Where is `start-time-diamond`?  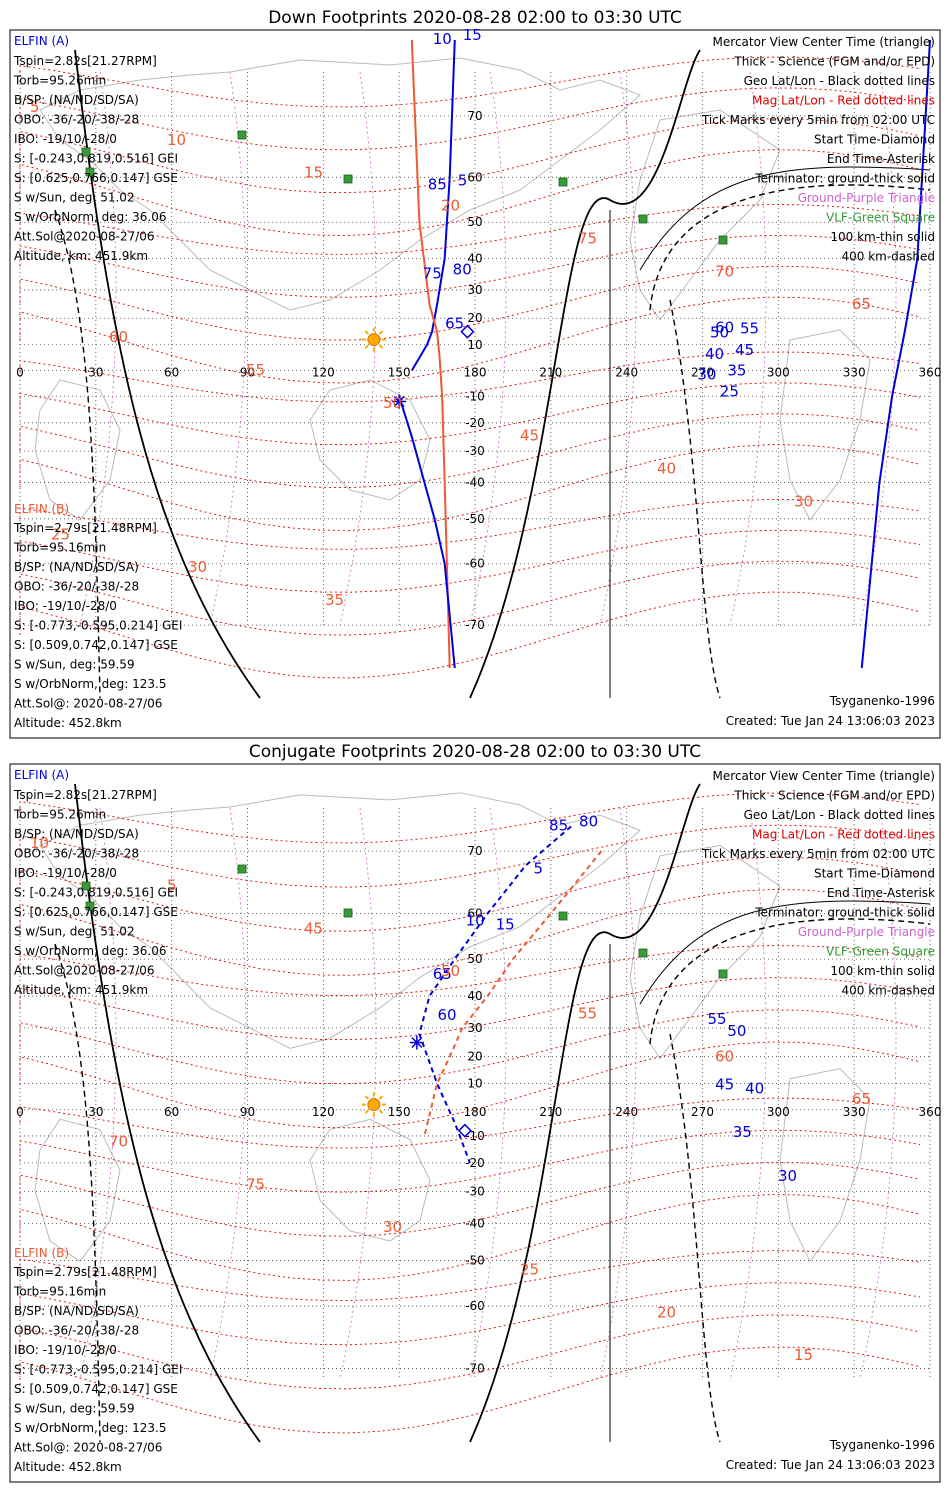
start-time-diamond is located at coordinates (467, 331).